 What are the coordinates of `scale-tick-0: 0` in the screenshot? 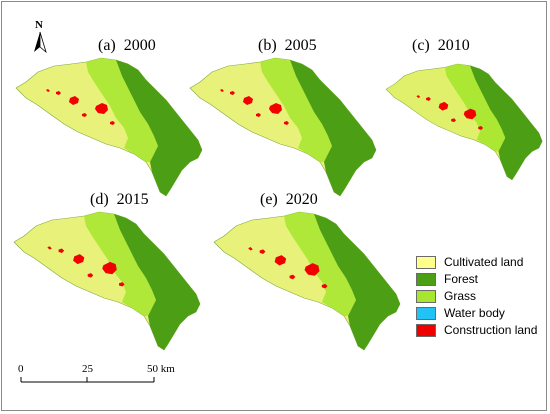 It's located at (21, 369).